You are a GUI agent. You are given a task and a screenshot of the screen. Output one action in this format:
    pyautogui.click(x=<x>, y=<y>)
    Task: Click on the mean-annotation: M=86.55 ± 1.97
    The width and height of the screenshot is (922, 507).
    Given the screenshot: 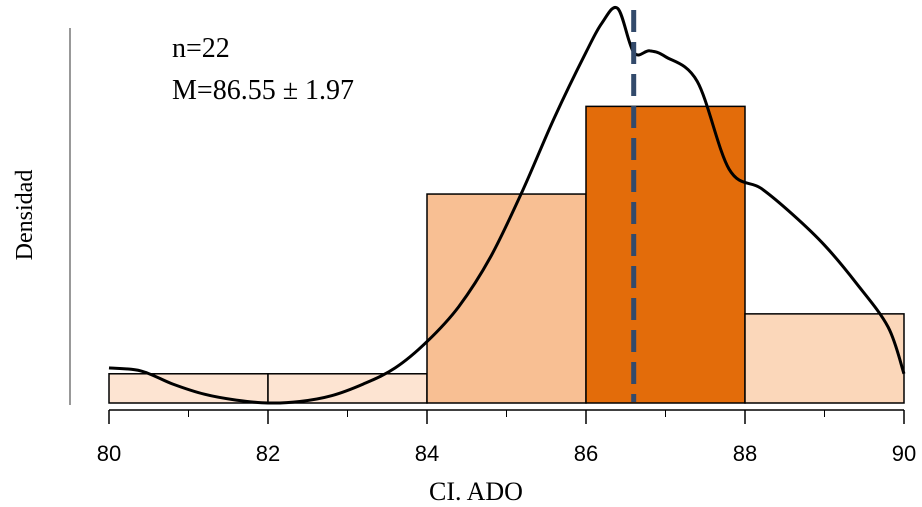 What is the action you would take?
    pyautogui.click(x=263, y=90)
    